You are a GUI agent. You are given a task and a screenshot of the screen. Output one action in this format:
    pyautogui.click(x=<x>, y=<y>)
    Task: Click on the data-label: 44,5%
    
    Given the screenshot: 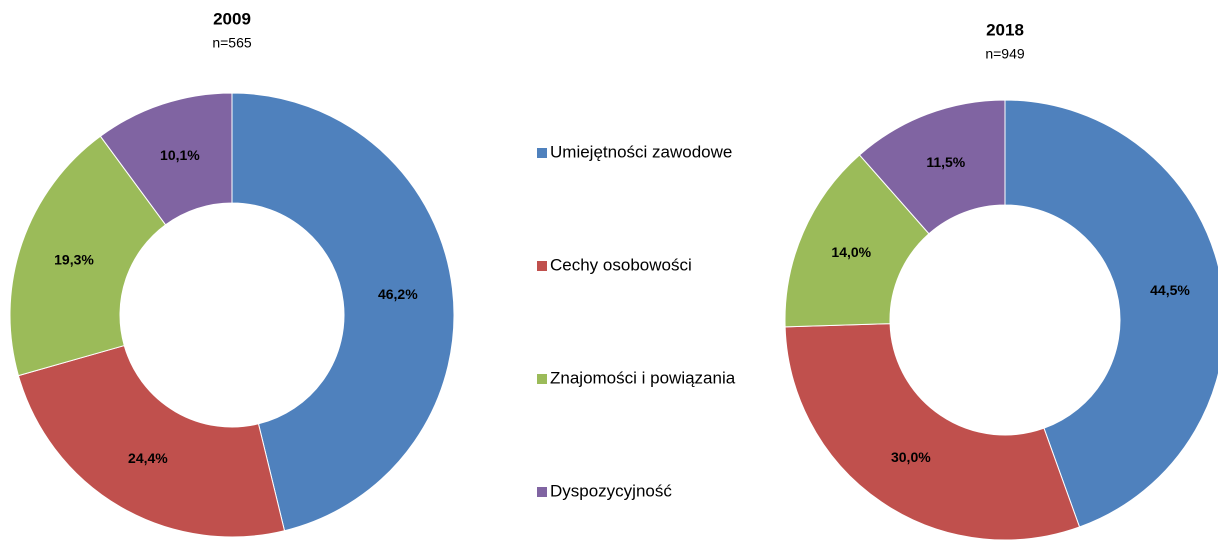 What is the action you would take?
    pyautogui.click(x=1170, y=290)
    